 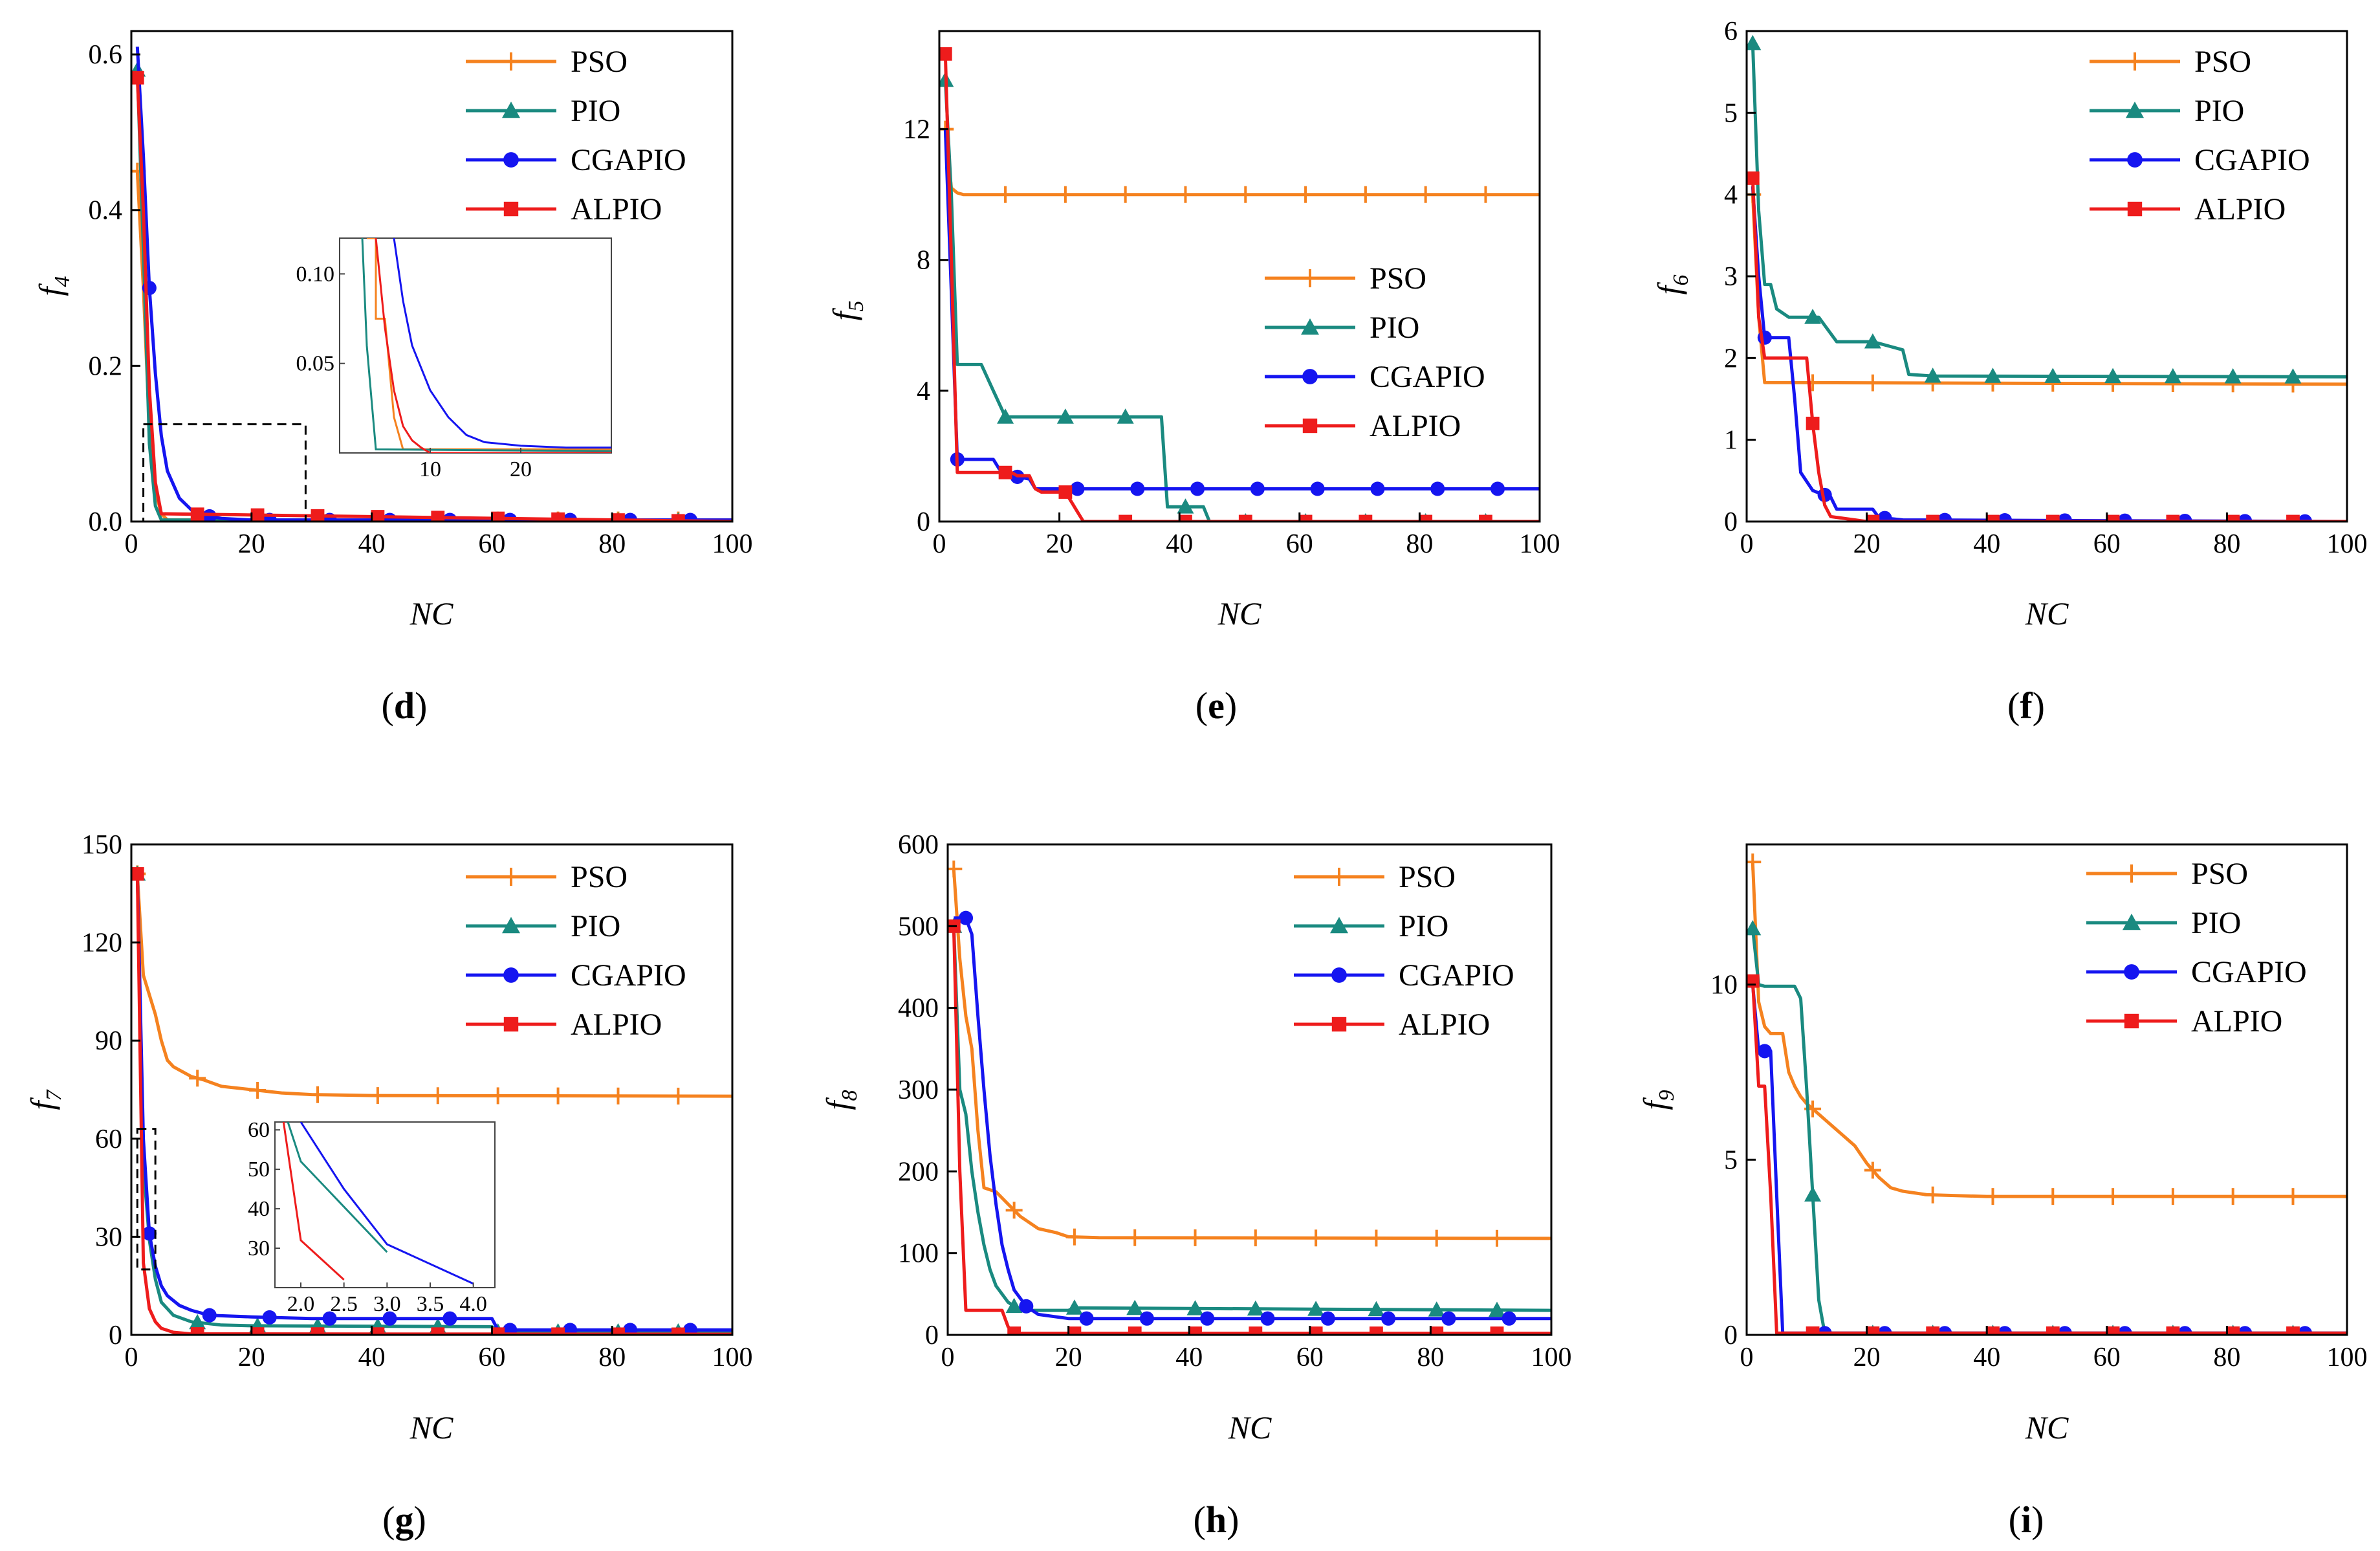 I want to click on legend-label-d-pso: PSO, so click(x=599, y=62).